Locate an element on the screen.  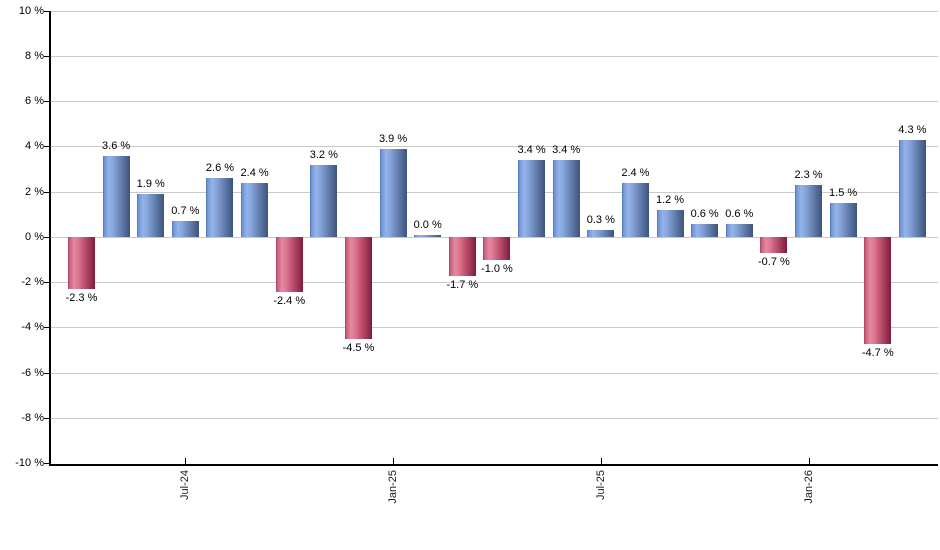
y-axis-label: 8 % is located at coordinates (34, 55).